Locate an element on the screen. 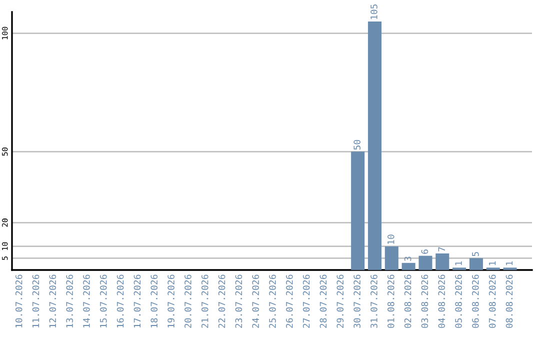 Image resolution: width=540 pixels, height=340 pixels. x-tick-label: 05.08.2026 is located at coordinates (458, 301).